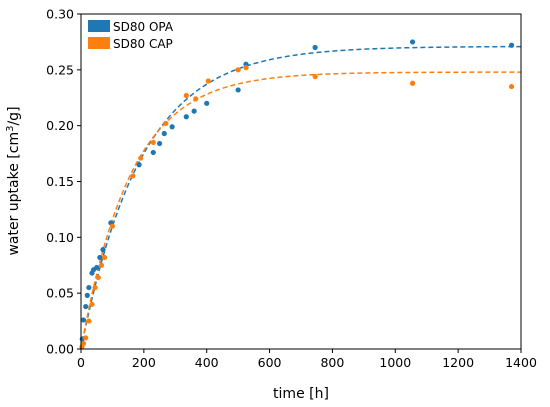 The height and width of the screenshot is (407, 550). I want to click on y-tick-label: 0.15, so click(60, 181).